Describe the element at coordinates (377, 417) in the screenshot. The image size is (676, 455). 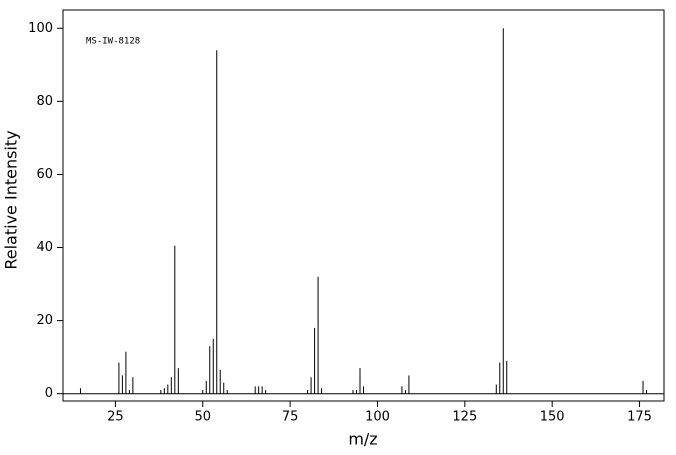
I see `x-tick-label: 100` at that location.